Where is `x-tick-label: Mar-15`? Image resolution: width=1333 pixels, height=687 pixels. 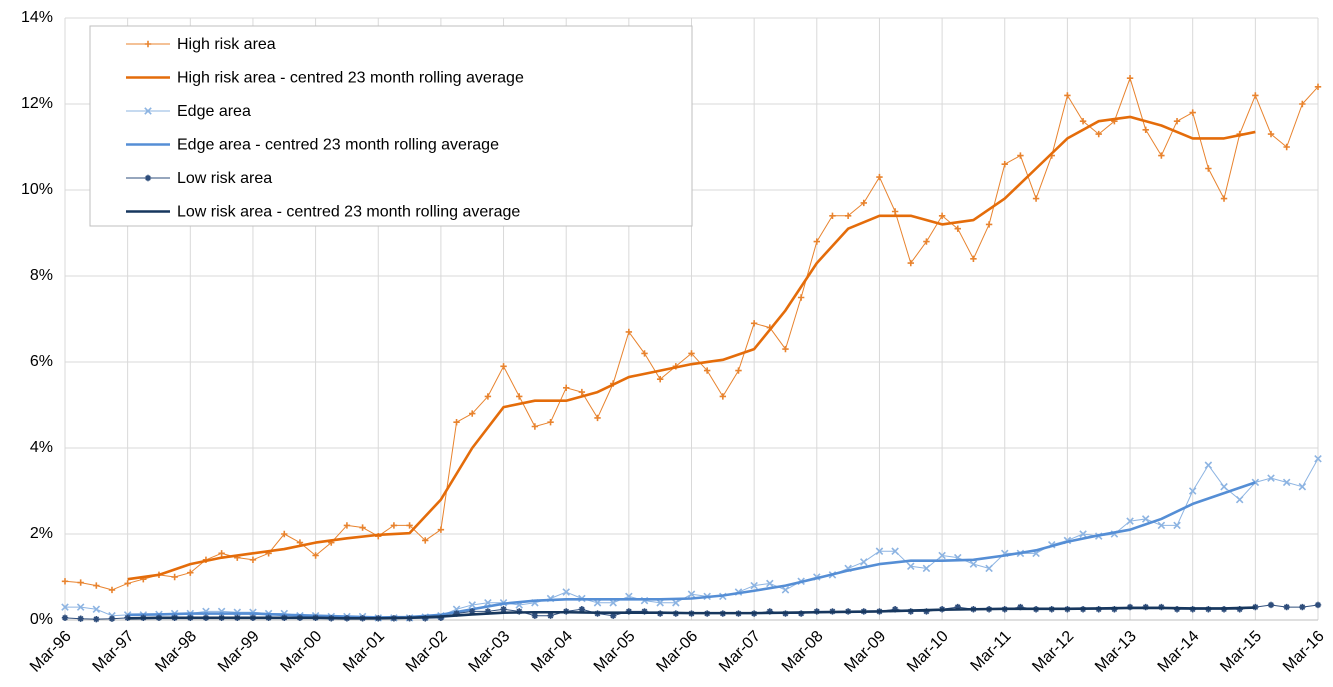
x-tick-label: Mar-15 is located at coordinates (1241, 652).